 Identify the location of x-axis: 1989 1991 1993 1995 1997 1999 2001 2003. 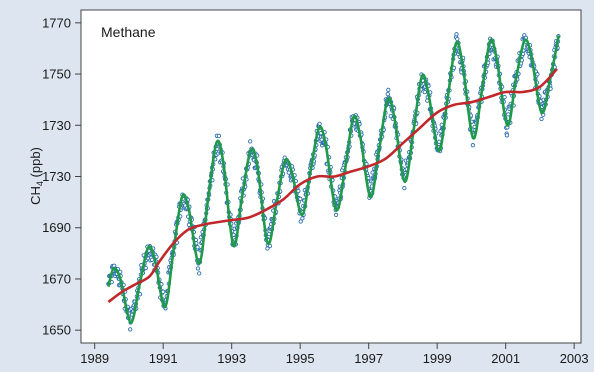
(334, 354).